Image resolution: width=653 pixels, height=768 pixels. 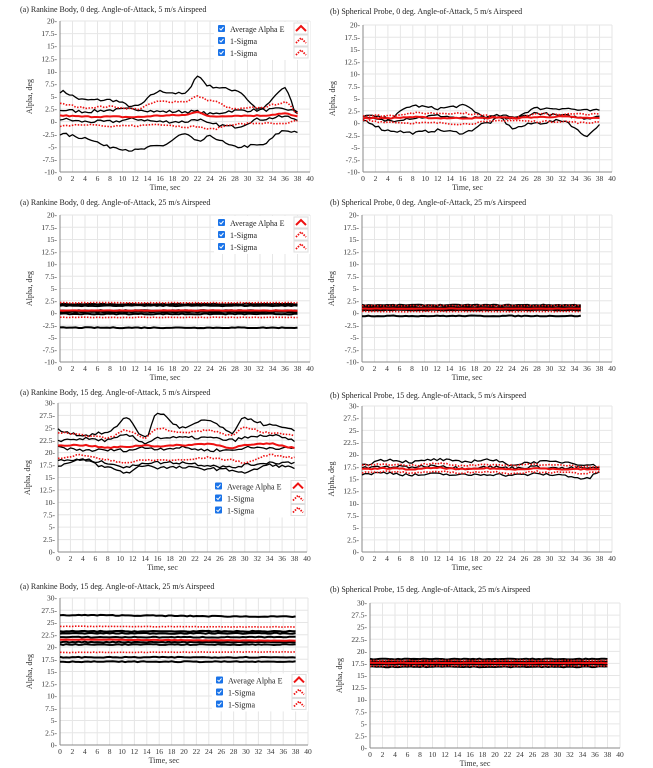 I want to click on x-tick-label: 40, so click(x=612, y=558).